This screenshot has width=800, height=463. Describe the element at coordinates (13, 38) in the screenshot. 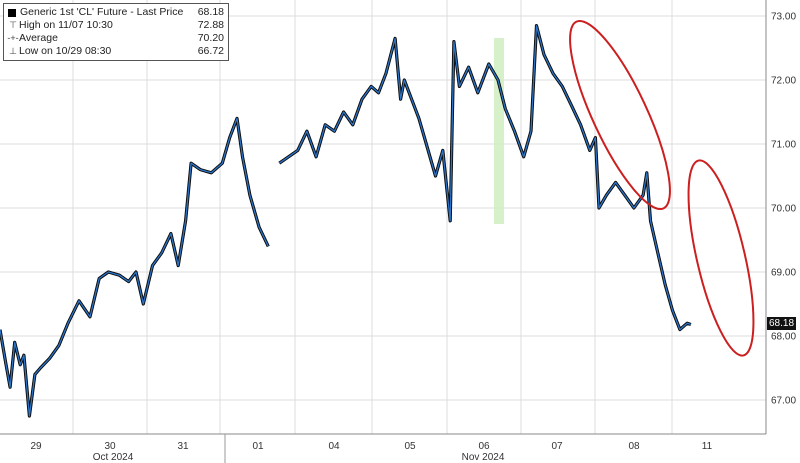

I see `average-marker-icon: -+-` at that location.